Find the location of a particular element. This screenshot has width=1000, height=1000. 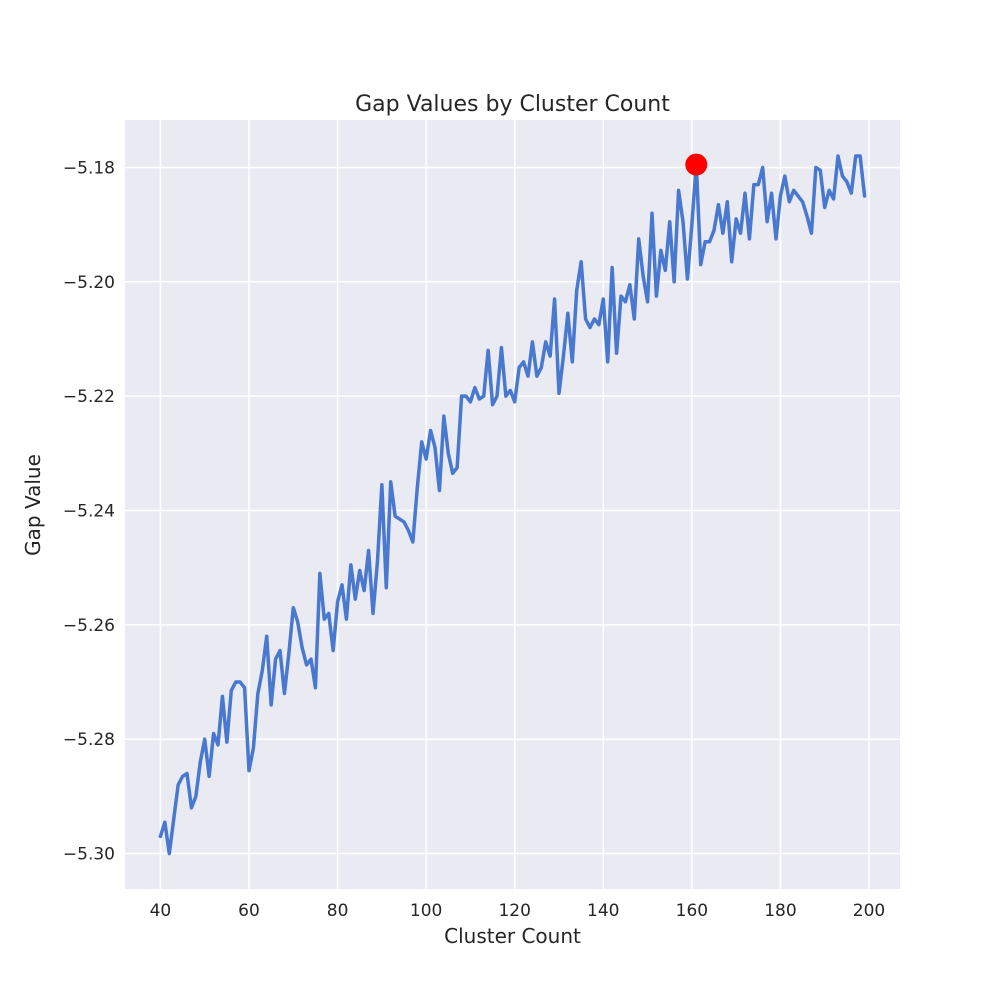

x-tick-label: 40 is located at coordinates (161, 911).